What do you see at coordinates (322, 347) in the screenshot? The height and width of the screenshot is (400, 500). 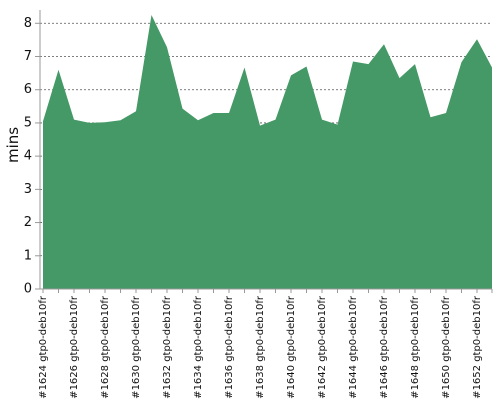 I see `x-tick-label: #1642 gtp0-deb10fr` at bounding box center [322, 347].